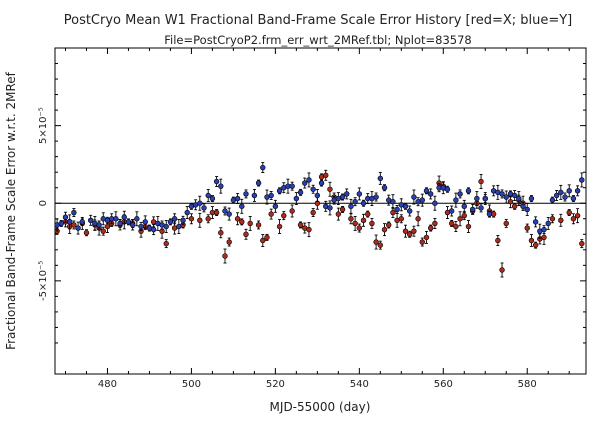  Describe the element at coordinates (320, 407) in the screenshot. I see `x-axis-label: MJD-55000 (day)` at that location.